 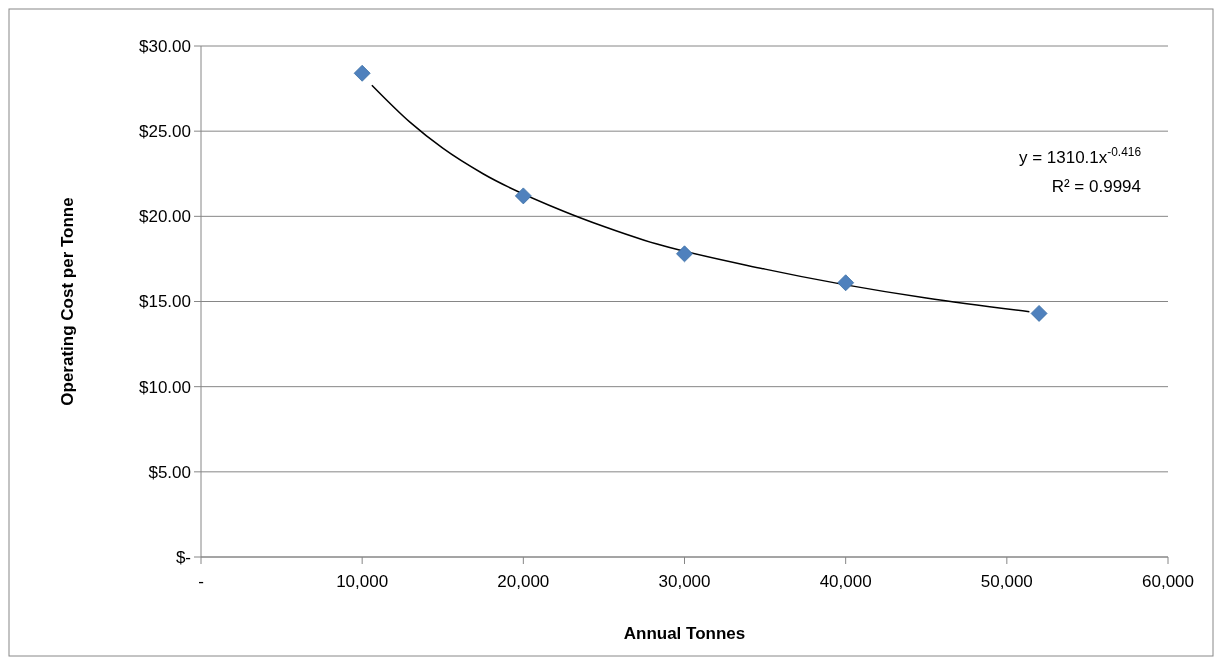 What do you see at coordinates (165, 387) in the screenshot?
I see `y-tick-label: $10.00` at bounding box center [165, 387].